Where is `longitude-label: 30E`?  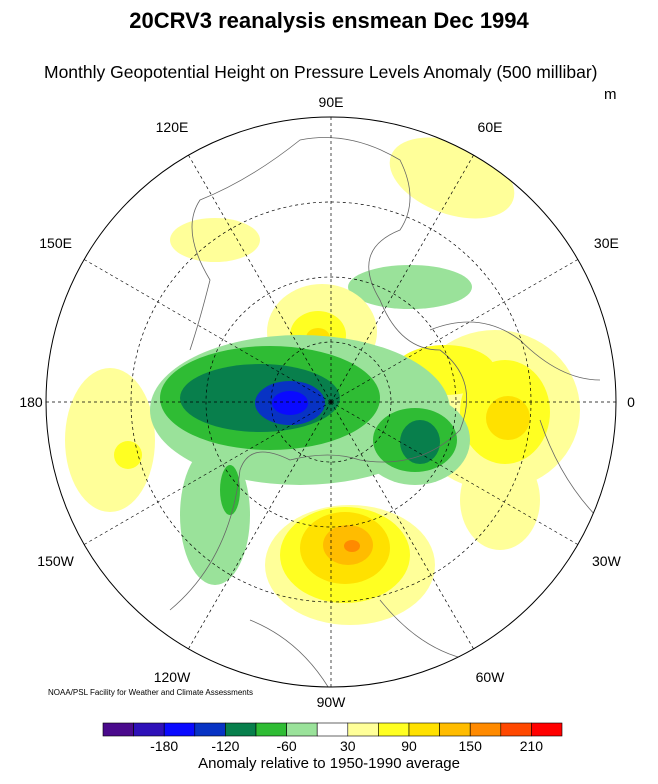
longitude-label: 30E is located at coordinates (606, 243).